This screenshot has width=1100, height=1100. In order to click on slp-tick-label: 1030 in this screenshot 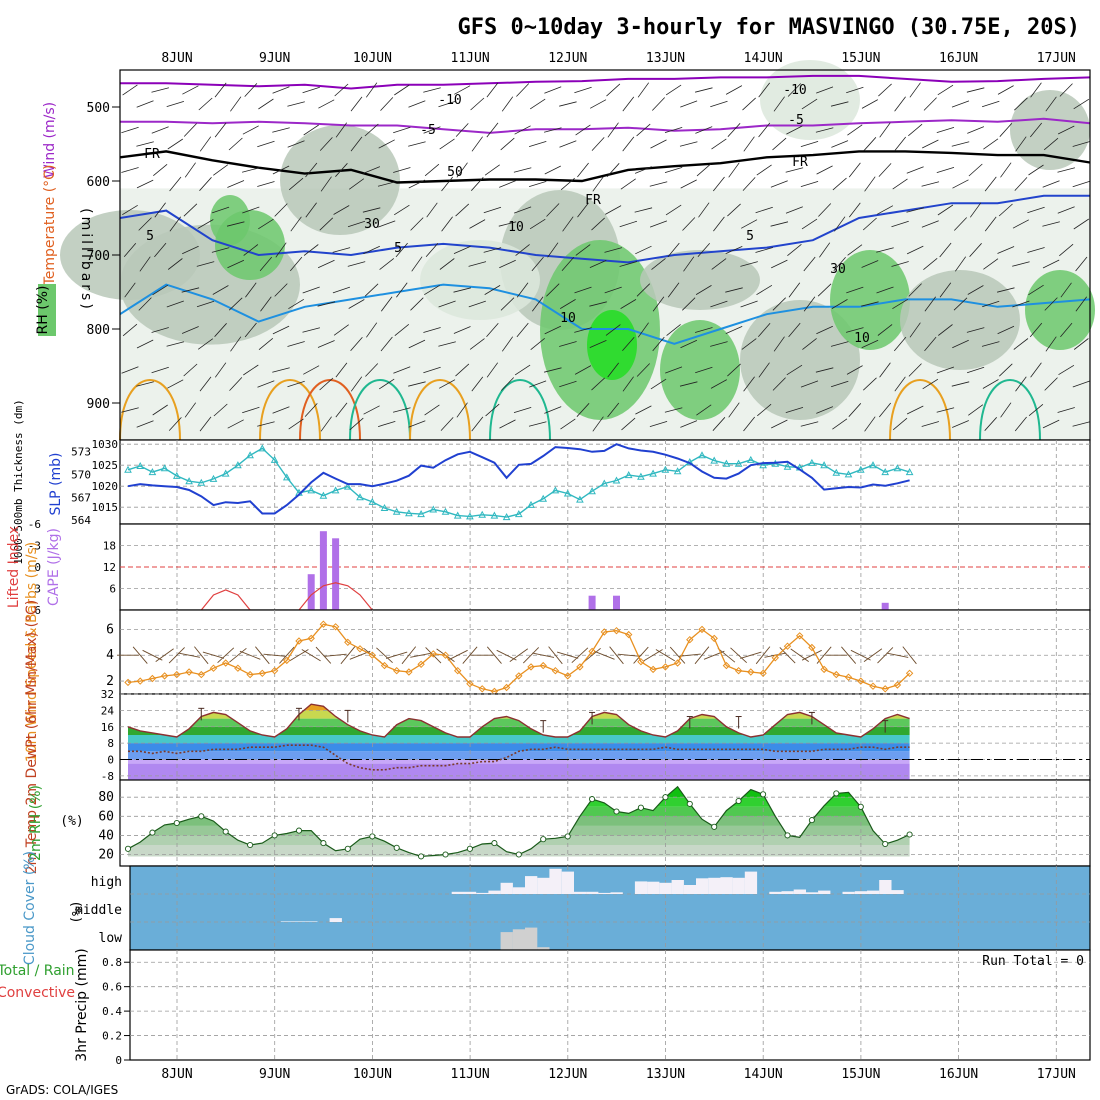, I will do `click(105, 444)`.